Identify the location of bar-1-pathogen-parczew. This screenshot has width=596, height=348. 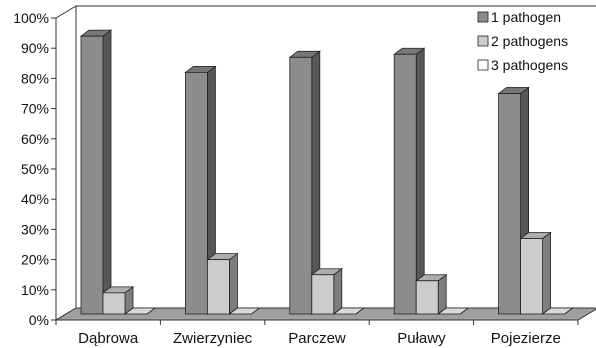
(304, 182).